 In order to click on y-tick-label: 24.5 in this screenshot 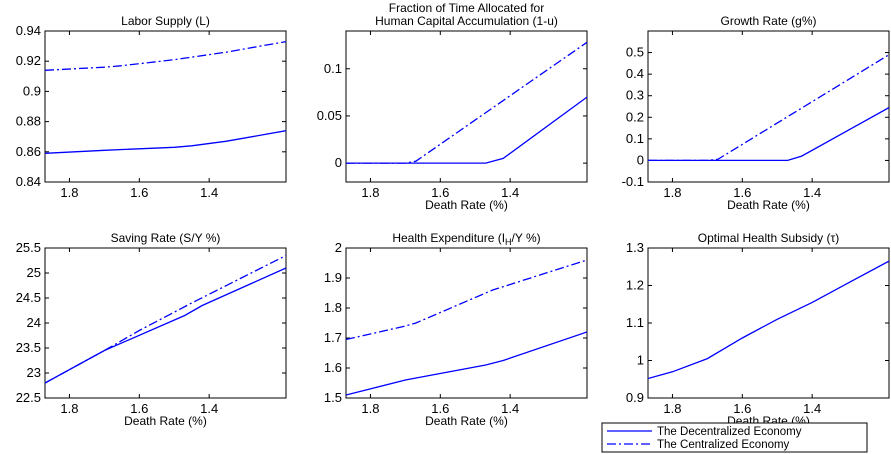, I will do `click(28, 297)`.